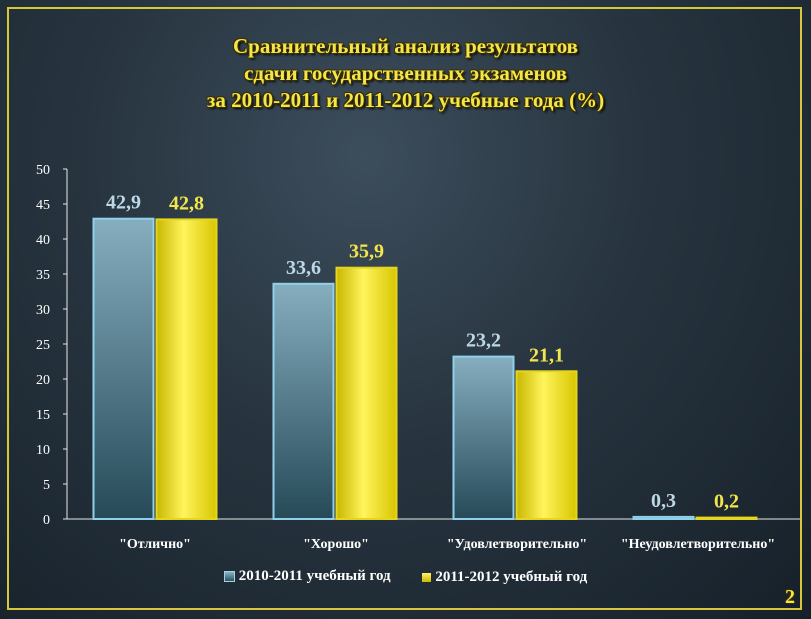 The height and width of the screenshot is (619, 811). Describe the element at coordinates (43, 205) in the screenshot. I see `y-tick-label: 45` at that location.